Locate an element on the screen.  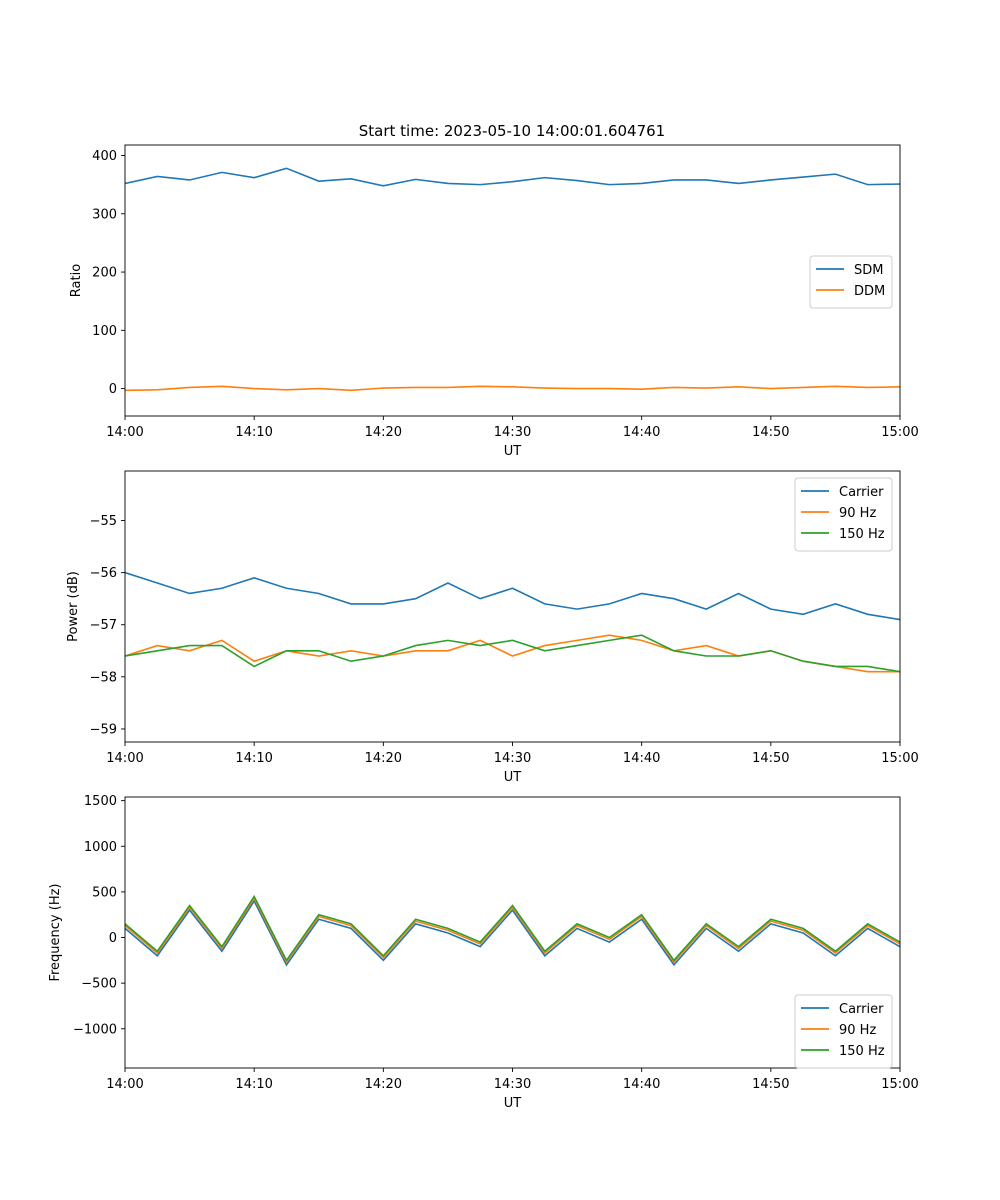
series-line-90-hz is located at coordinates (512, 930).